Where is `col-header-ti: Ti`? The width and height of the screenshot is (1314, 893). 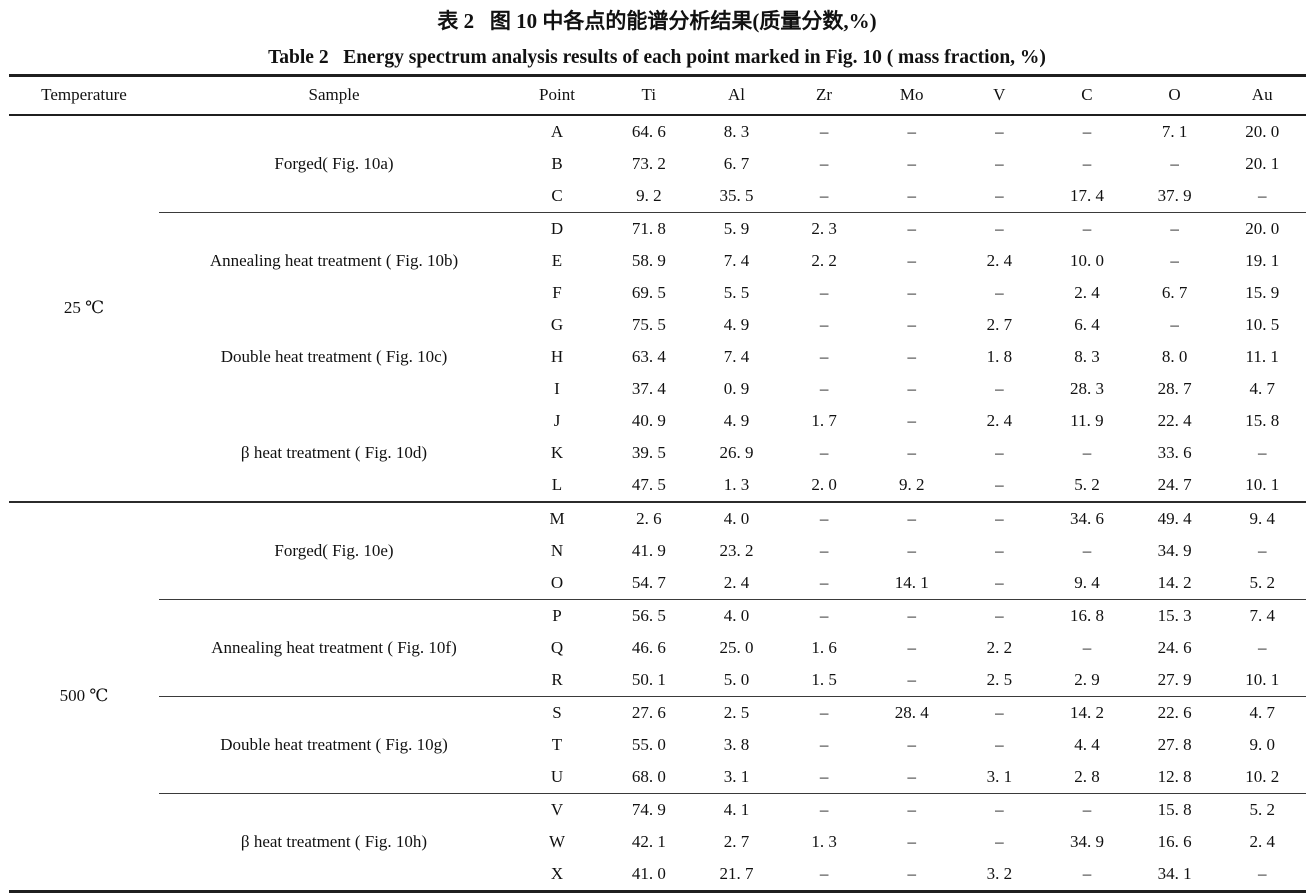 col-header-ti: Ti is located at coordinates (649, 95).